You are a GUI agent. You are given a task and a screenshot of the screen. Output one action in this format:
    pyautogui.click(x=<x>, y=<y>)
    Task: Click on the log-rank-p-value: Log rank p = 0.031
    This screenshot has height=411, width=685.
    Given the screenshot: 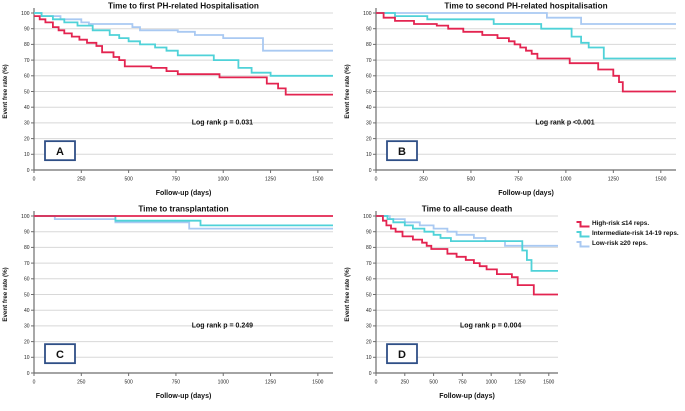 What is the action you would take?
    pyautogui.click(x=222, y=122)
    